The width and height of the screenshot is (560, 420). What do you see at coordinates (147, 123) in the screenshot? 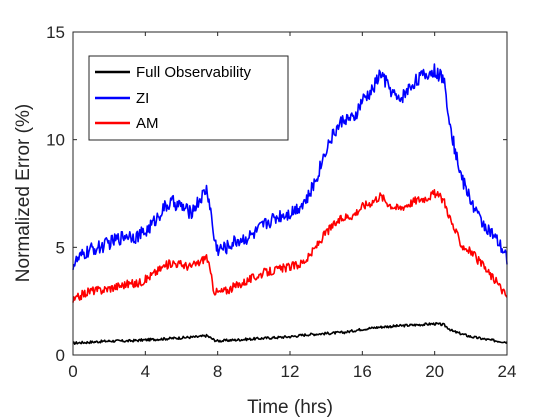
I see `legend-label-am: AM` at bounding box center [147, 123].